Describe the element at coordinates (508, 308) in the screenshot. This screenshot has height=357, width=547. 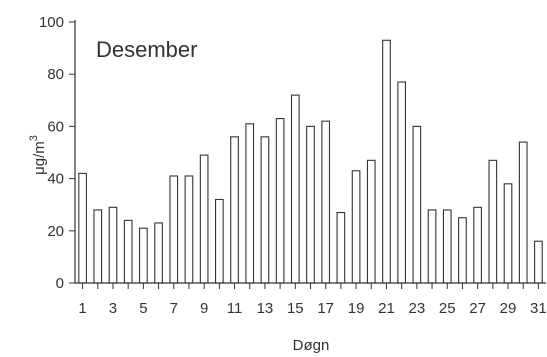
I see `x-tick-label: 29` at that location.